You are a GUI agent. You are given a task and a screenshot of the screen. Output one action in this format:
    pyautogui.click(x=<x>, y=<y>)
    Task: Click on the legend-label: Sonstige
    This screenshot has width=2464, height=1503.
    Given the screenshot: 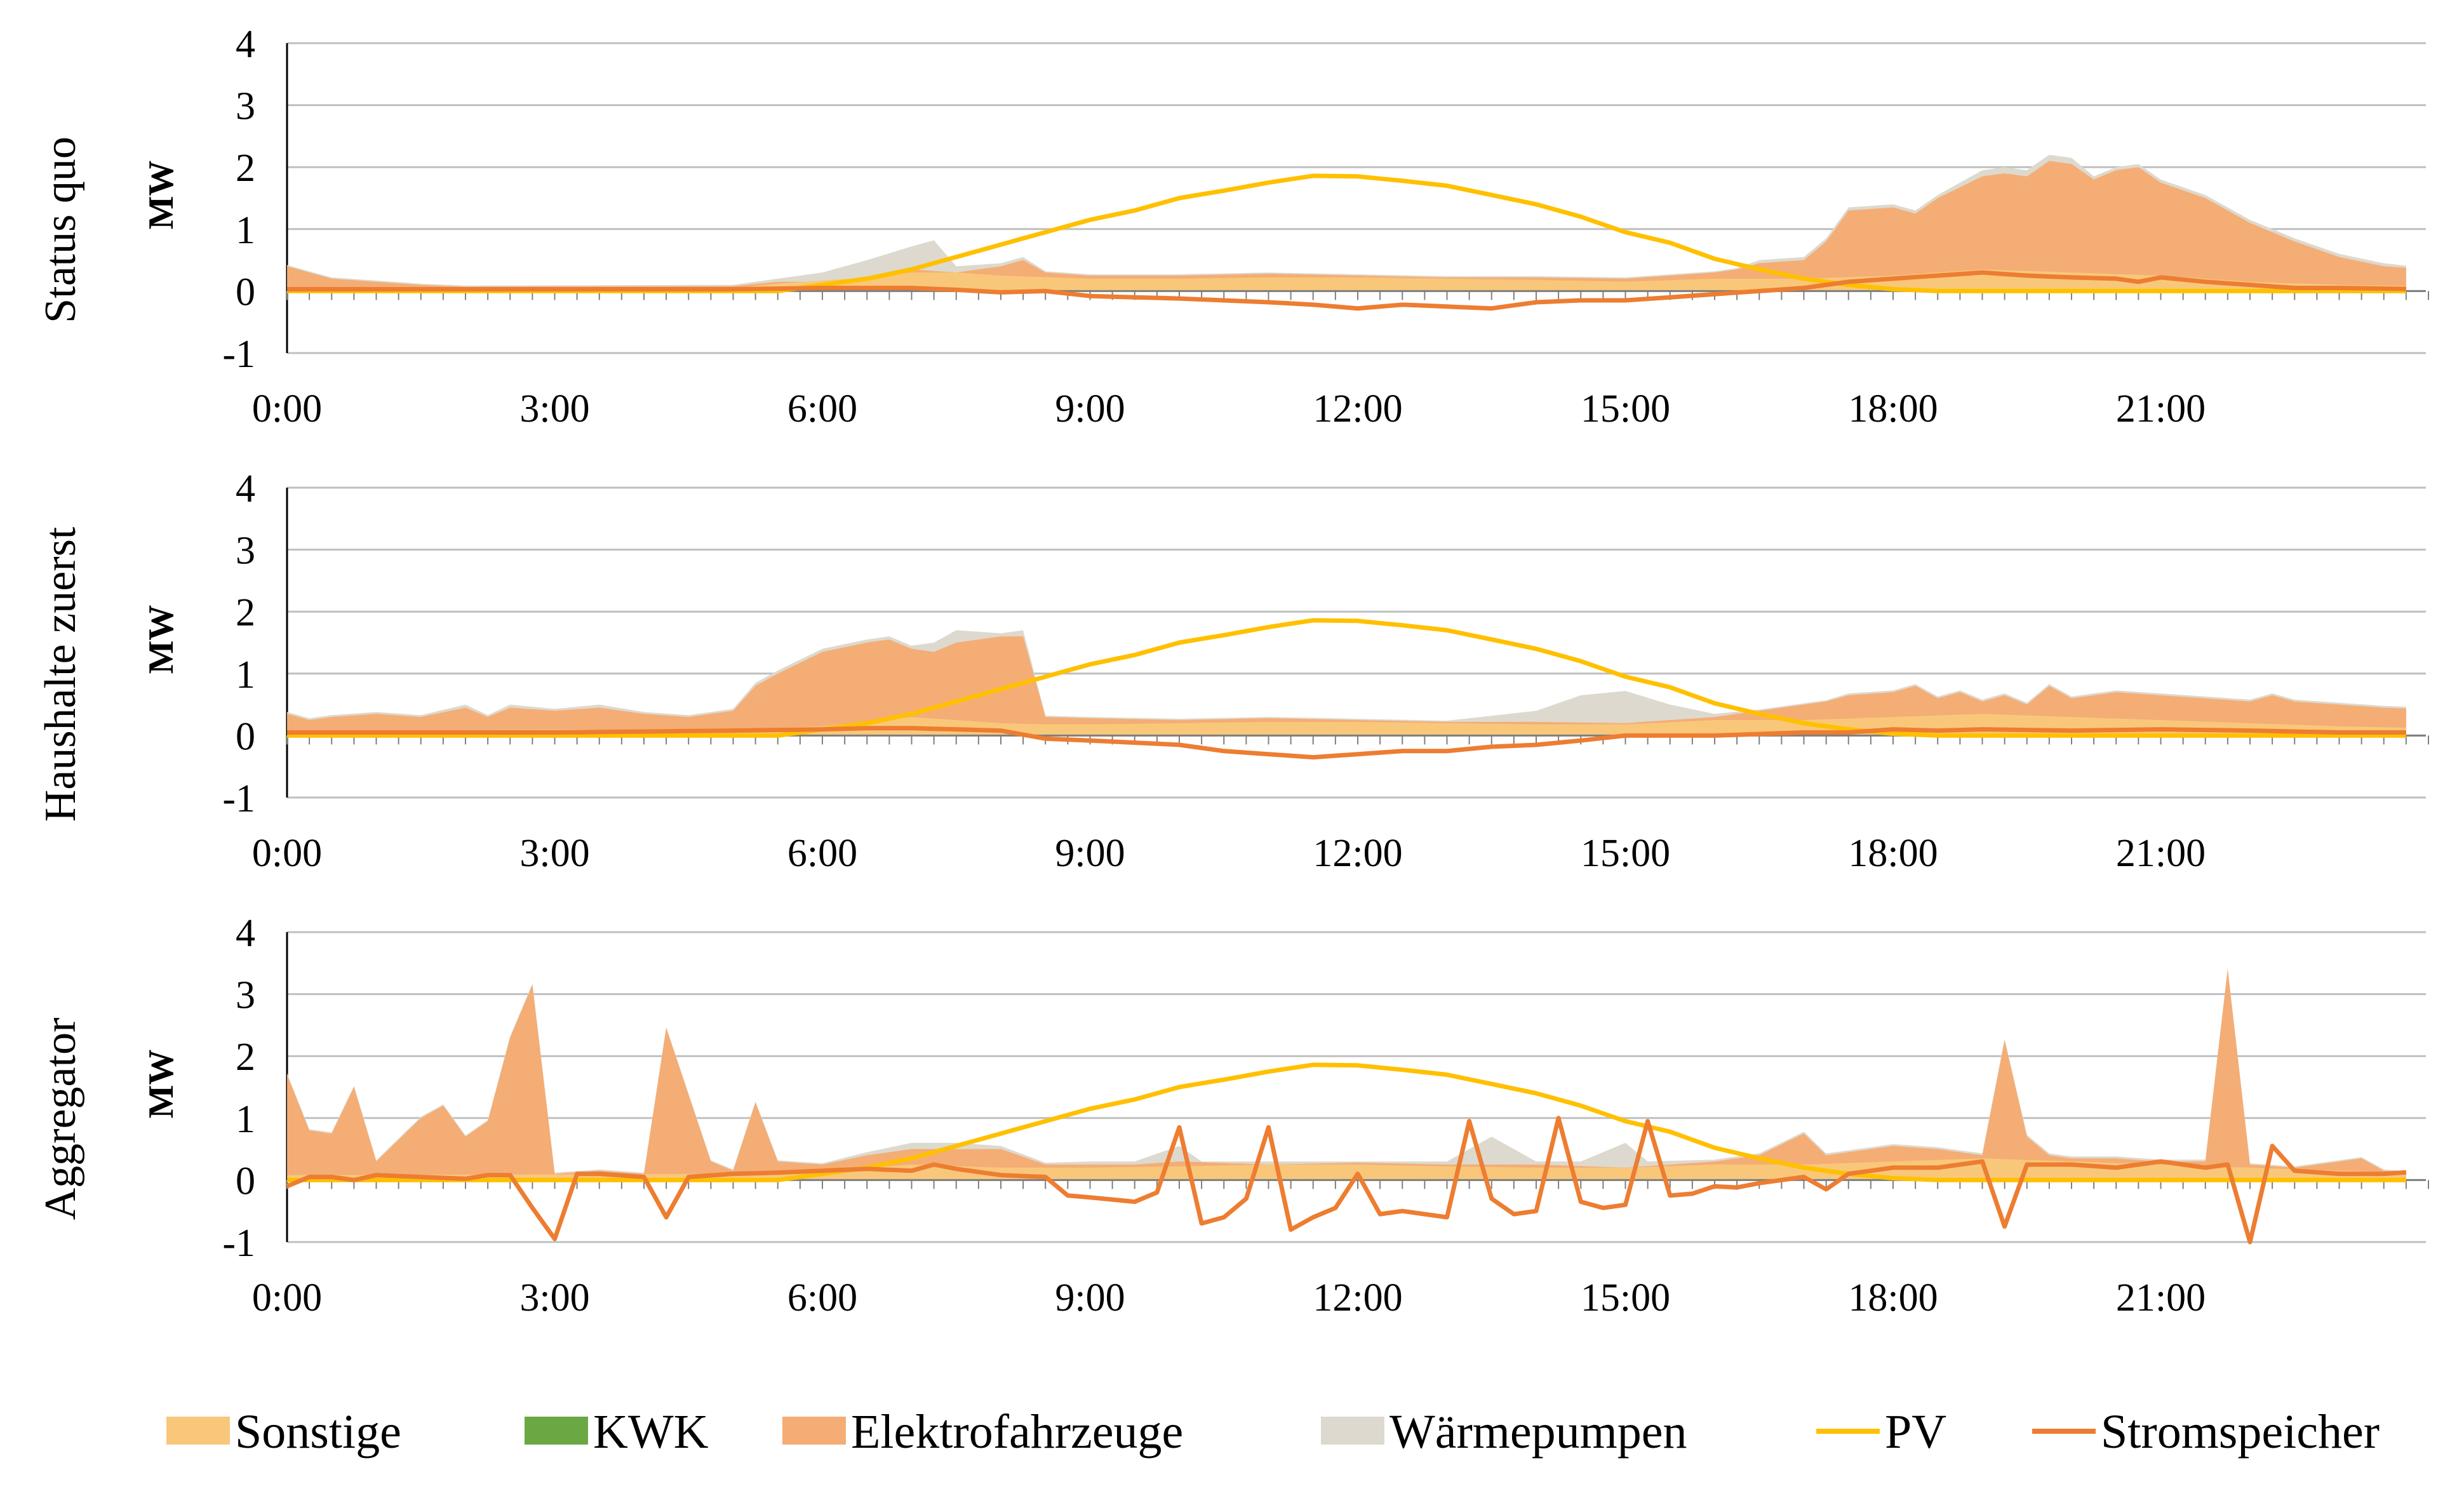 What is the action you would take?
    pyautogui.click(x=318, y=1432)
    